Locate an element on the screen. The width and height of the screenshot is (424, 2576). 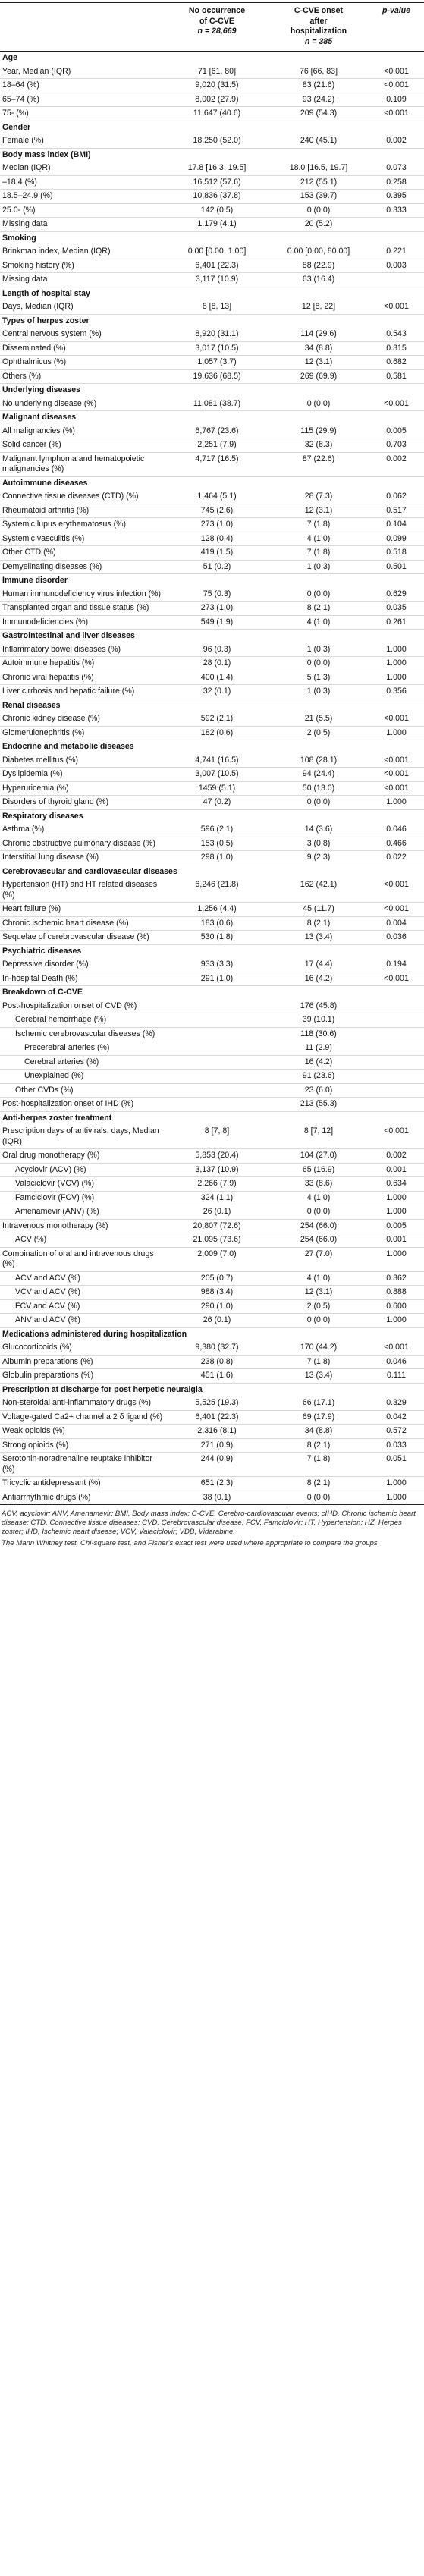
cell-p-value: 0.329 is located at coordinates (396, 1403).